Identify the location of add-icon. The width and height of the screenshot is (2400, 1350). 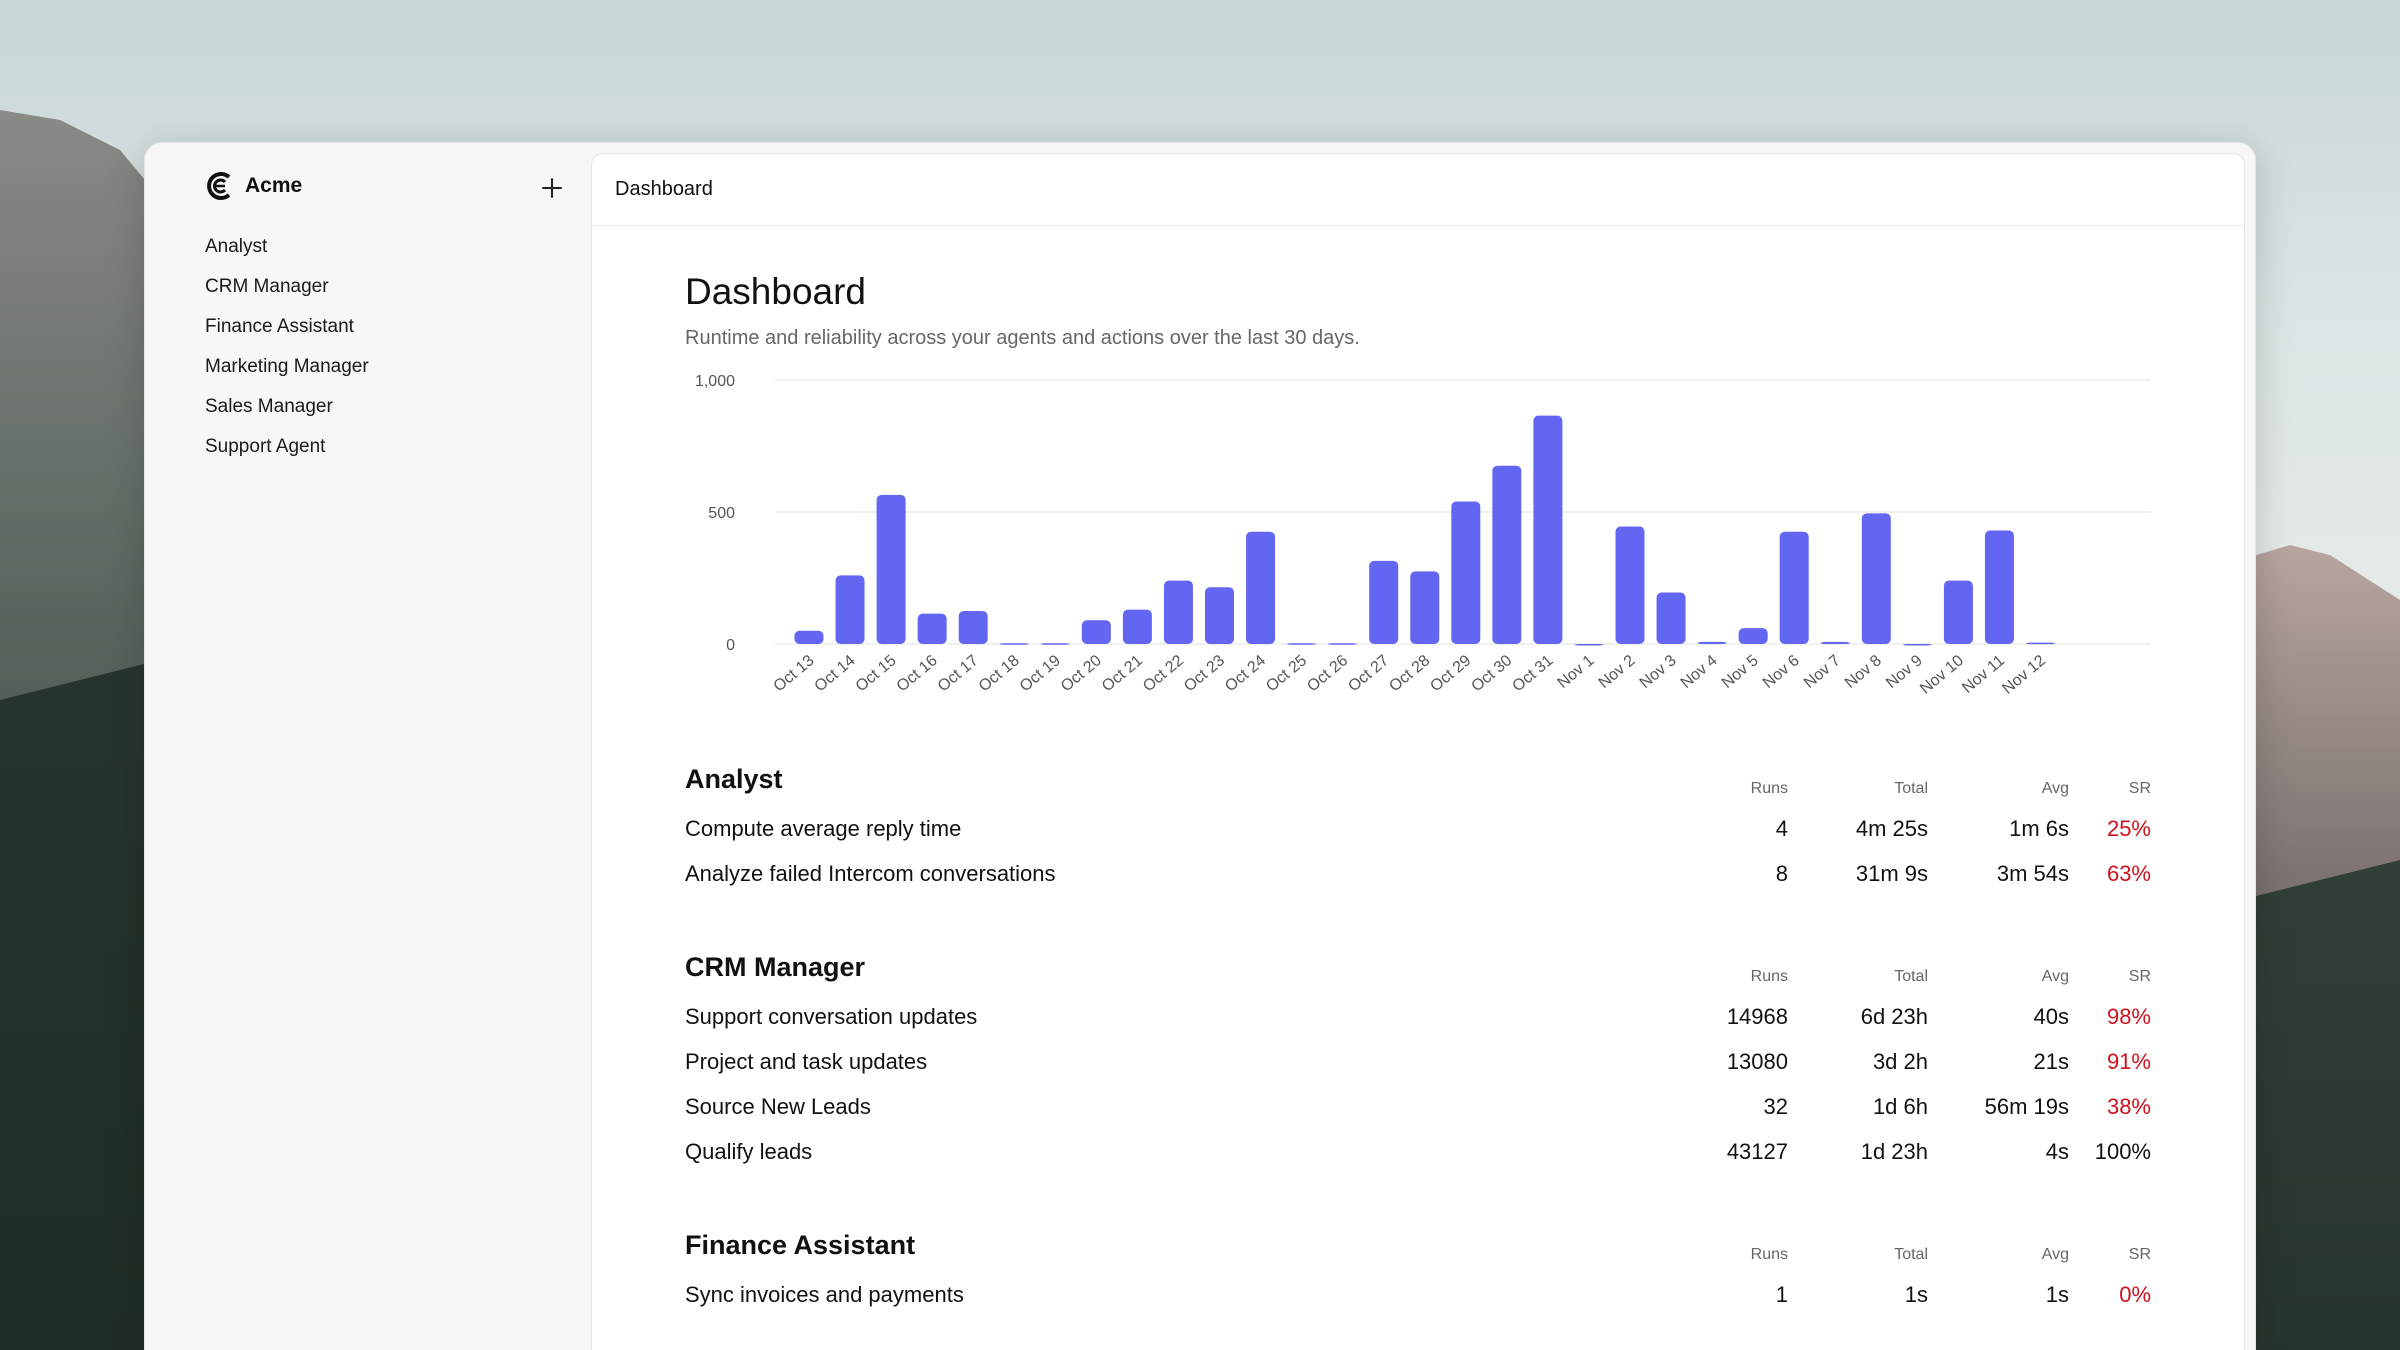
(552, 188).